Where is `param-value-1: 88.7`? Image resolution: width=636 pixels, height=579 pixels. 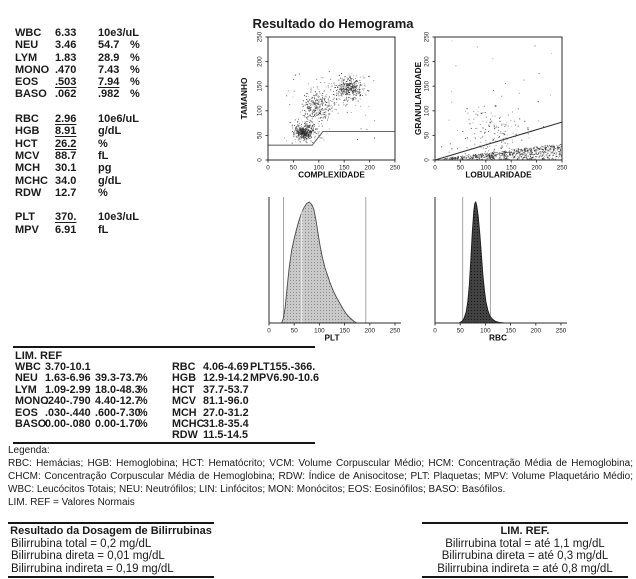 param-value-1: 88.7 is located at coordinates (66, 155).